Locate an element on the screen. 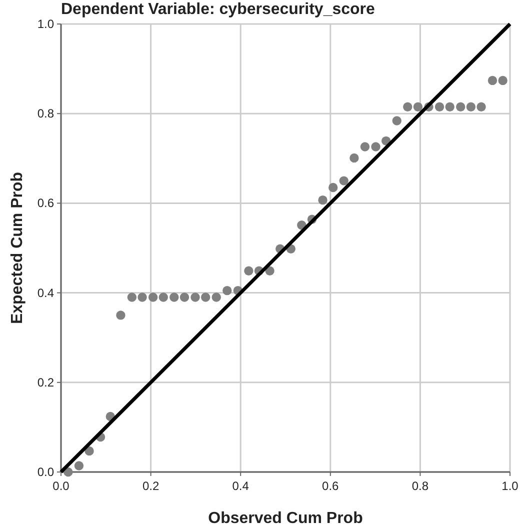 This screenshot has width=520, height=531. y-axis-title: Expected Cum Prob is located at coordinates (17, 248).